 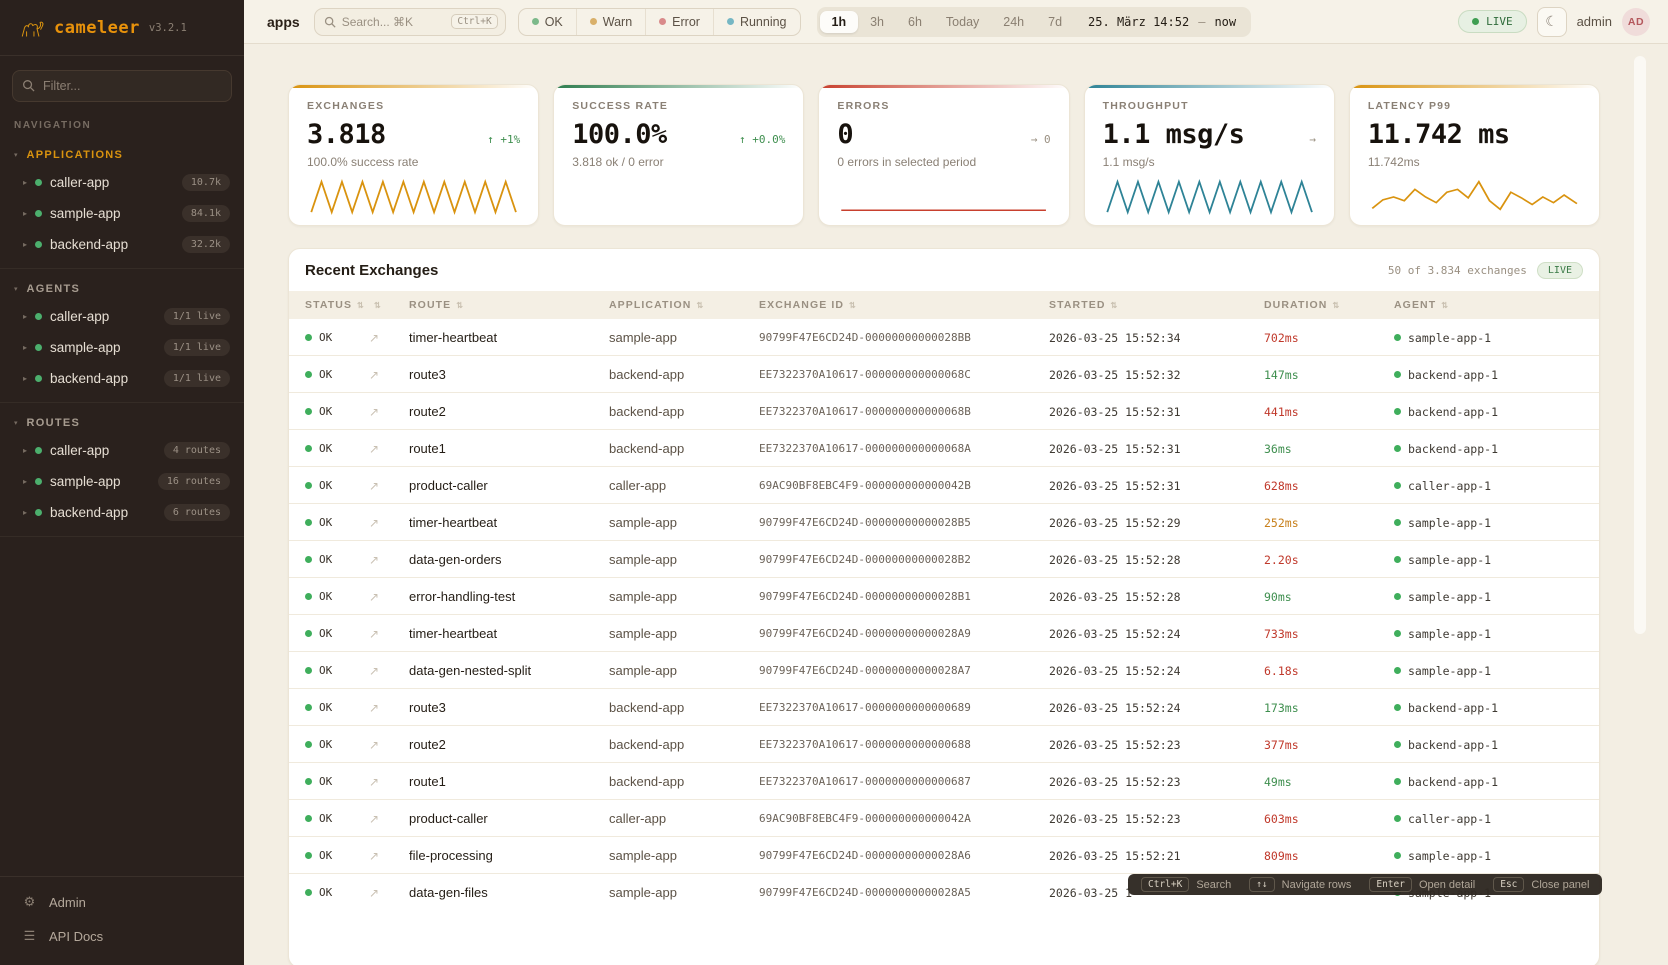 What do you see at coordinates (1447, 884) in the screenshot?
I see `shortcut-label: Open detail` at bounding box center [1447, 884].